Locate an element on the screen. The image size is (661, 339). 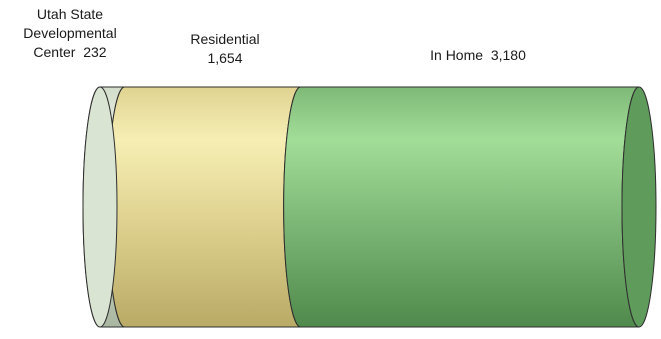
label-line: Developmental is located at coordinates (70, 33).